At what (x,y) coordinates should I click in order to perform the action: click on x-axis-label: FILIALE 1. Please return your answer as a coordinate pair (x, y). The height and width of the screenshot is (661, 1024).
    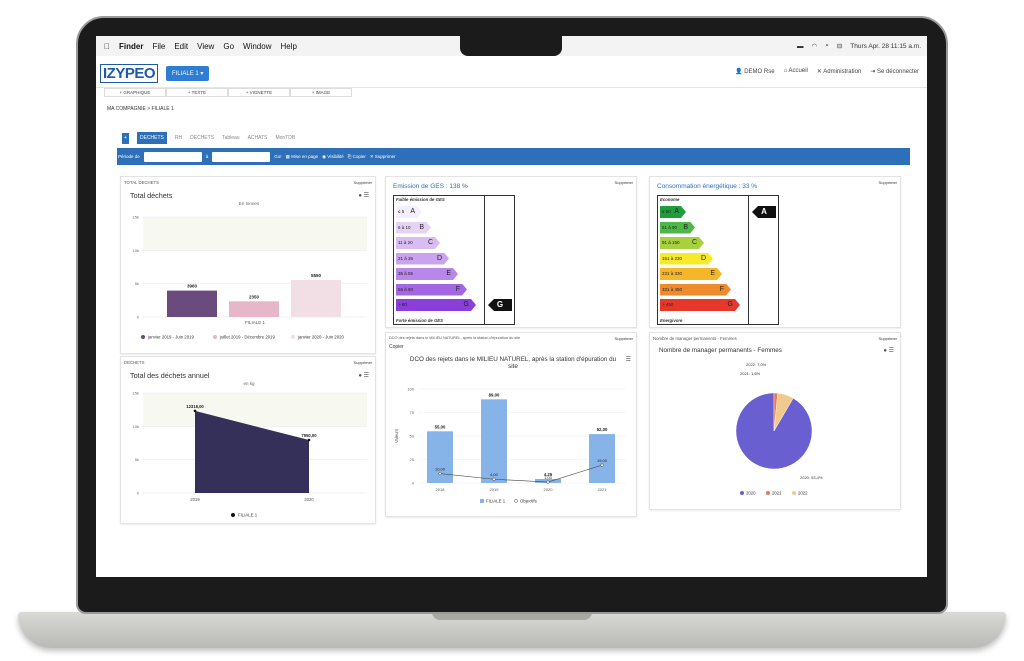
    Looking at the image, I should click on (255, 322).